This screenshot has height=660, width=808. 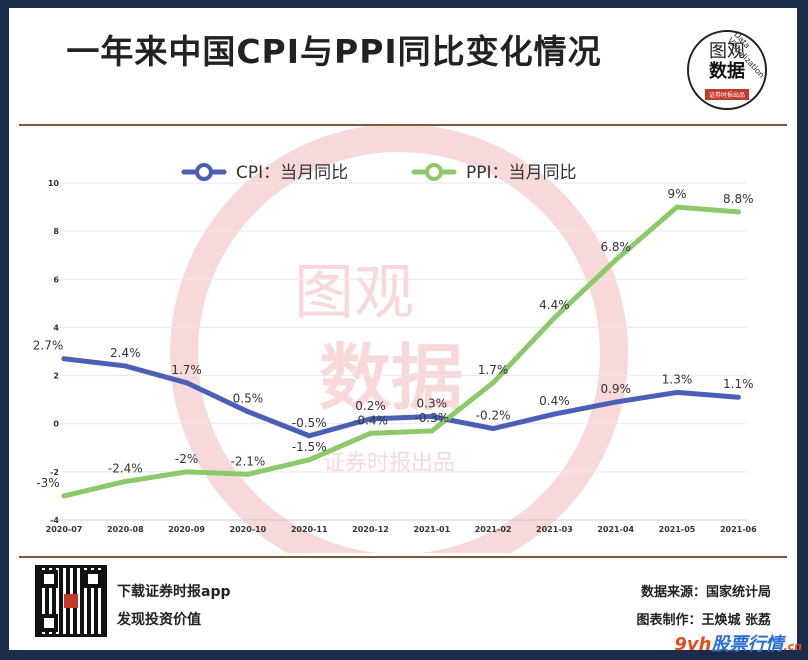 What do you see at coordinates (56, 279) in the screenshot?
I see `y-tick-label: 6` at bounding box center [56, 279].